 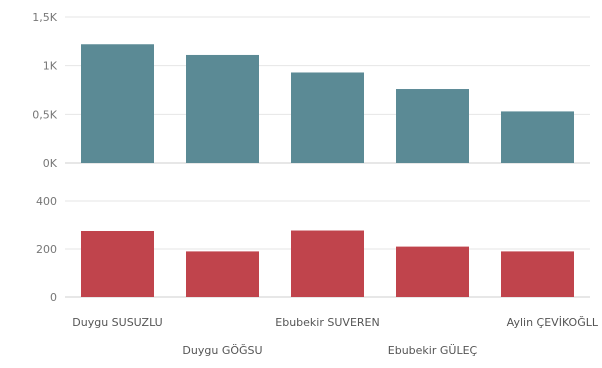 I want to click on x-category-label: Aylin ÇEVİKOĞLL, so click(x=553, y=322).